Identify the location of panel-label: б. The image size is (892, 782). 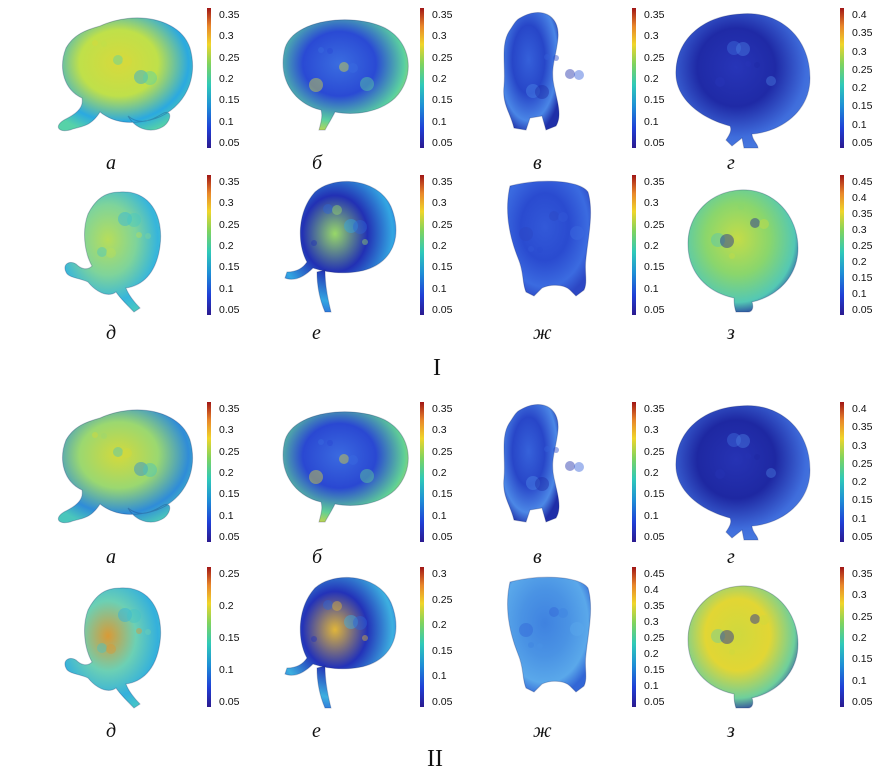
(317, 557).